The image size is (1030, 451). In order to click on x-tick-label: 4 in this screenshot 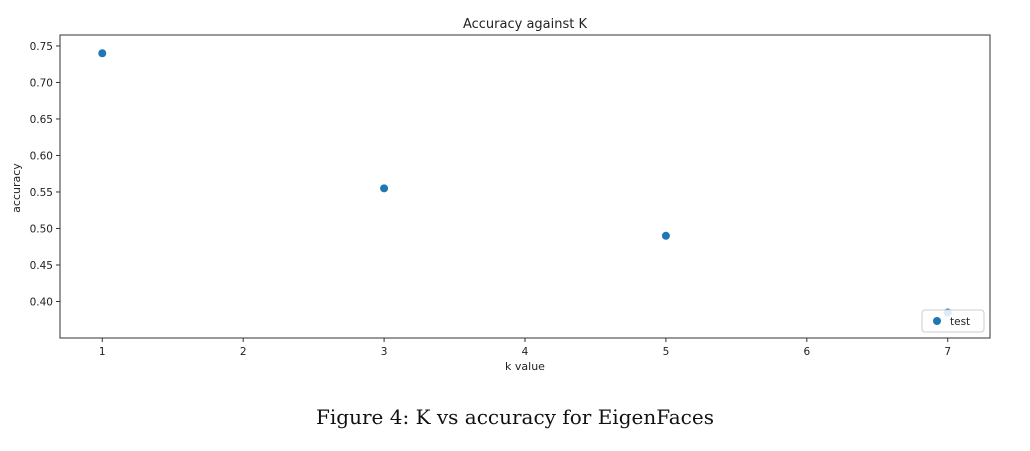, I will do `click(525, 352)`.